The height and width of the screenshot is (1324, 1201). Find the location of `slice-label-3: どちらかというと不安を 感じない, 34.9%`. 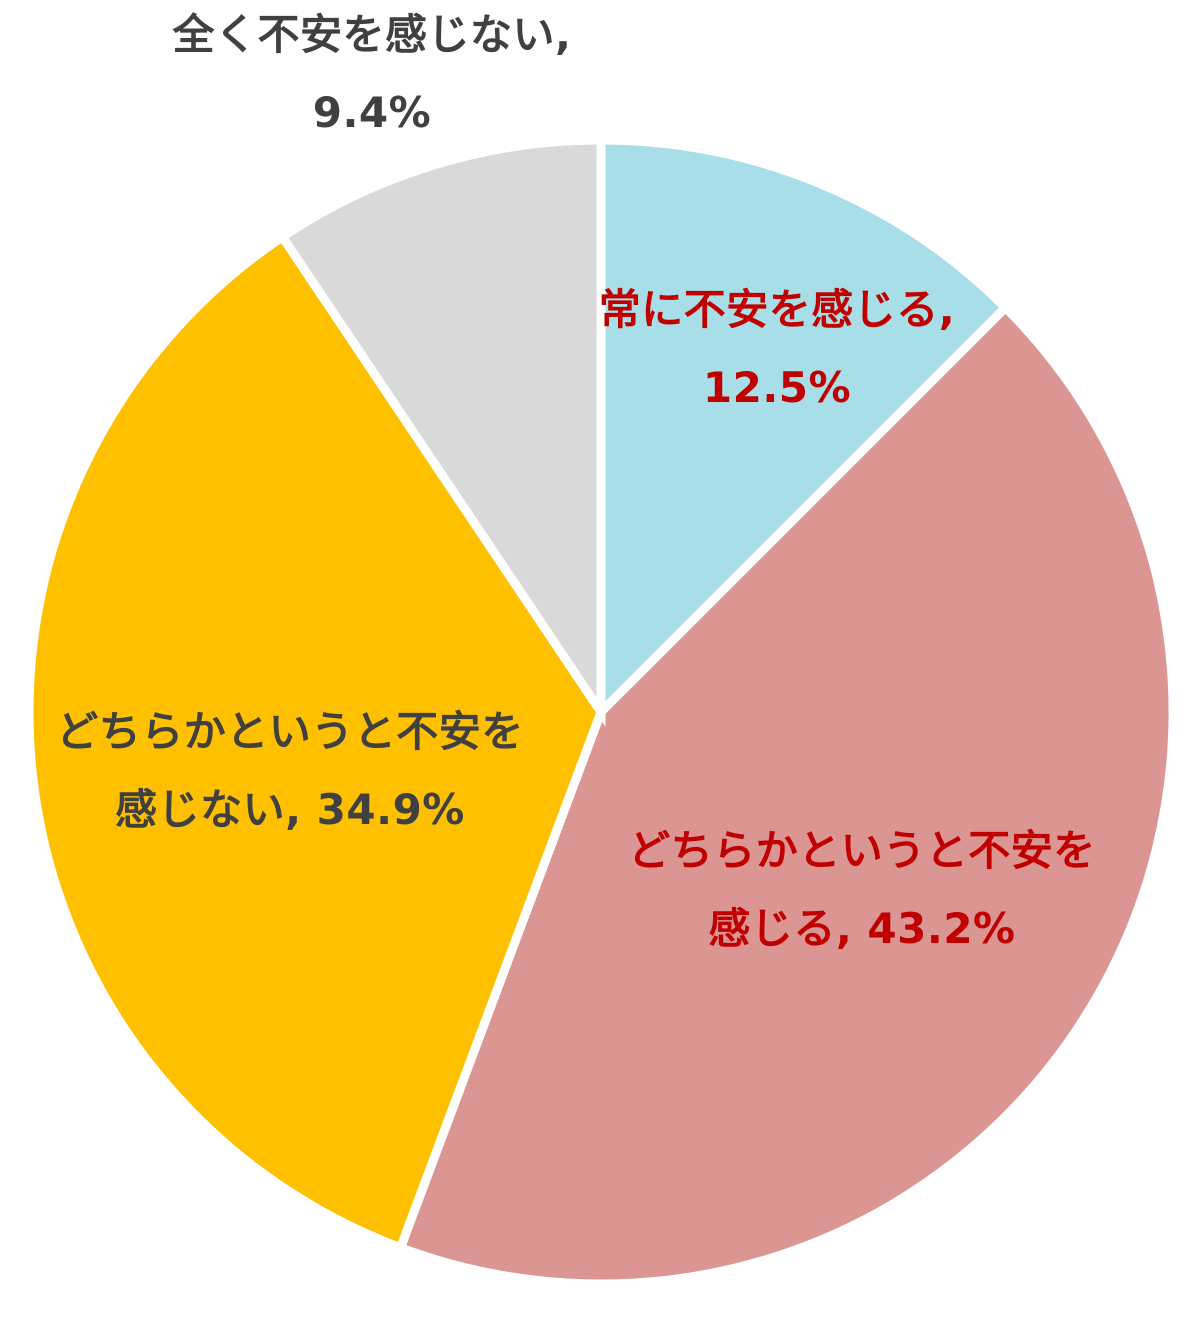

slice-label-3: どちらかというと不安を 感じない, 34.9% is located at coordinates (290, 771).